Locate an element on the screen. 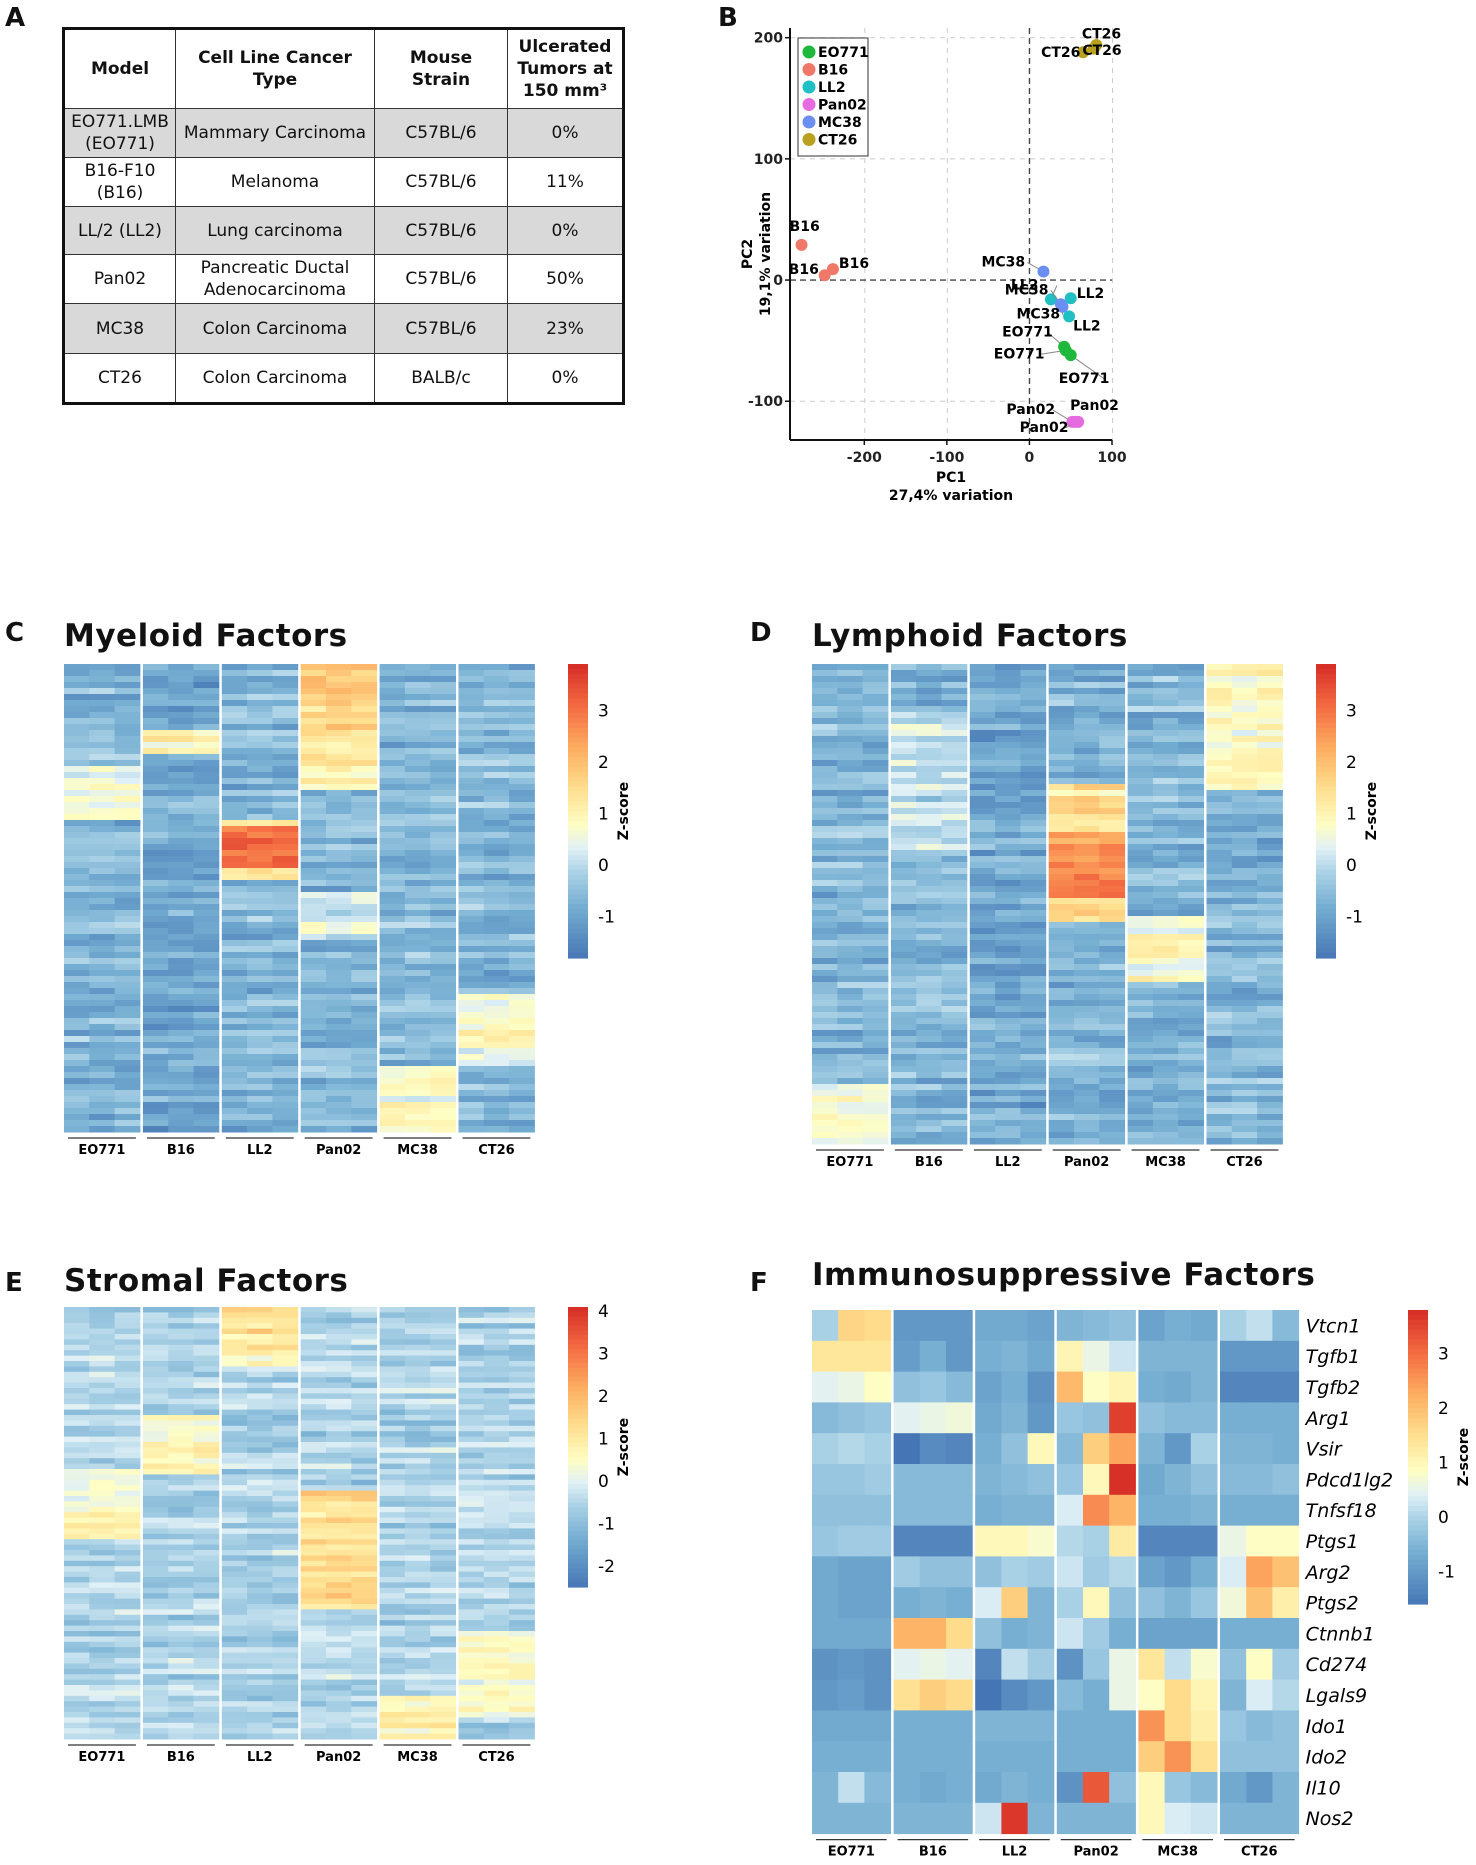 Image resolution: width=1476 pixels, height=1865 pixels. cell-model: EO771.LMB (EO771) is located at coordinates (120, 133).